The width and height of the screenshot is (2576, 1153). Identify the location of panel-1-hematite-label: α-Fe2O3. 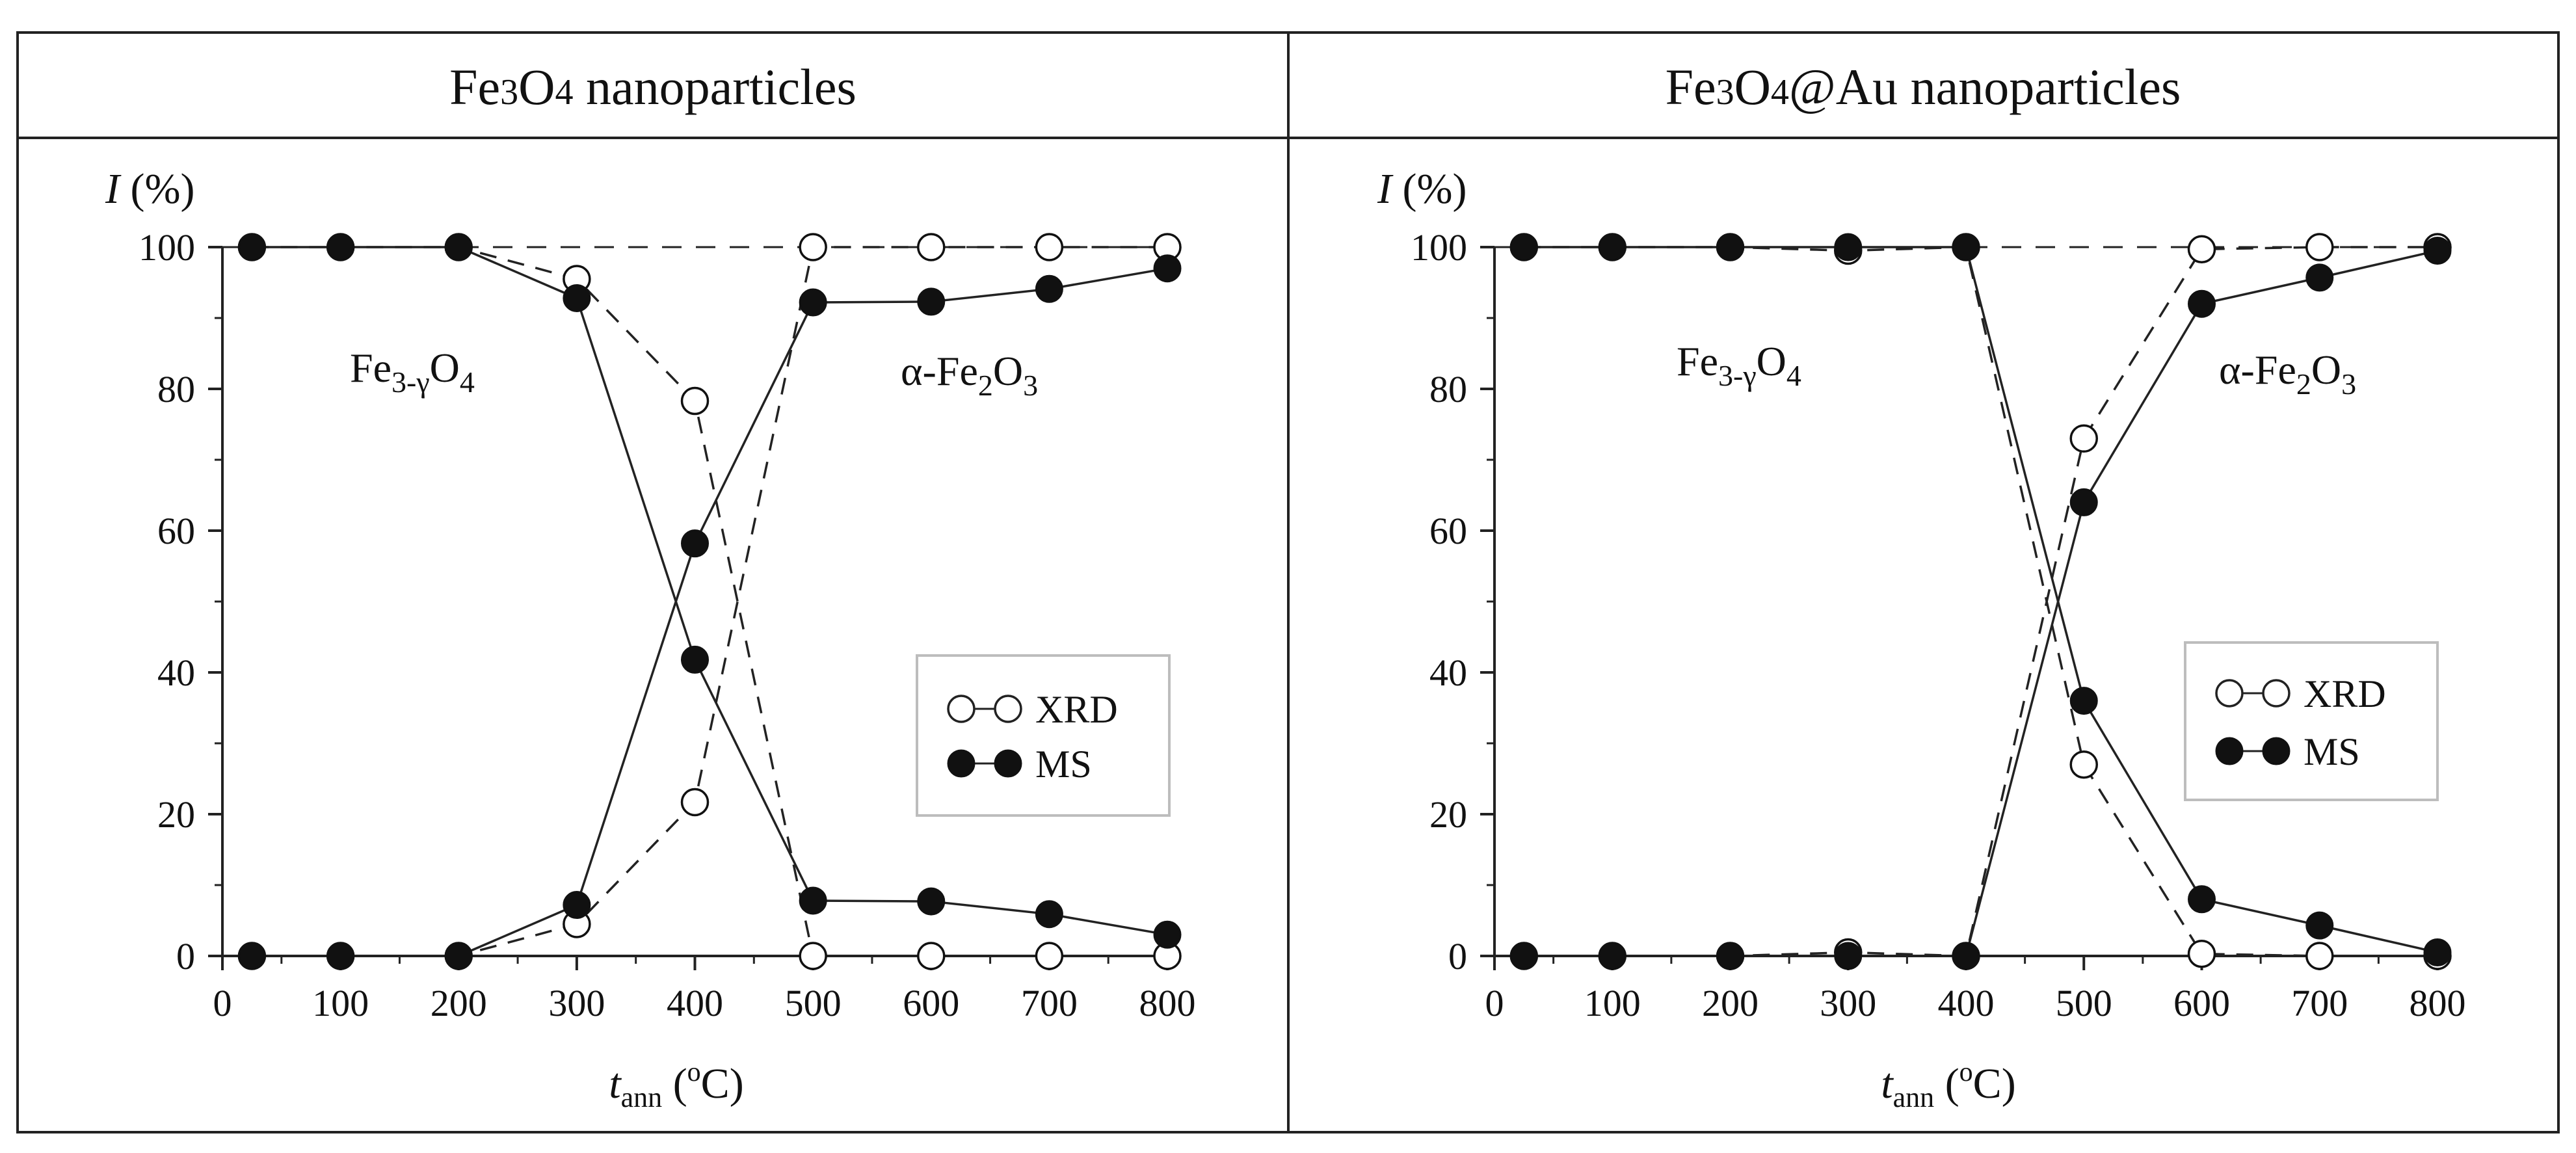
(969, 375).